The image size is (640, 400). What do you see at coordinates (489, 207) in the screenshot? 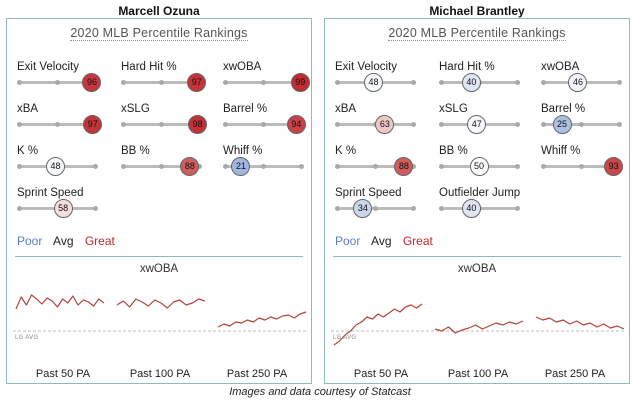
I see `metric-outfielder-jump: Outfielder Jump 40` at bounding box center [489, 207].